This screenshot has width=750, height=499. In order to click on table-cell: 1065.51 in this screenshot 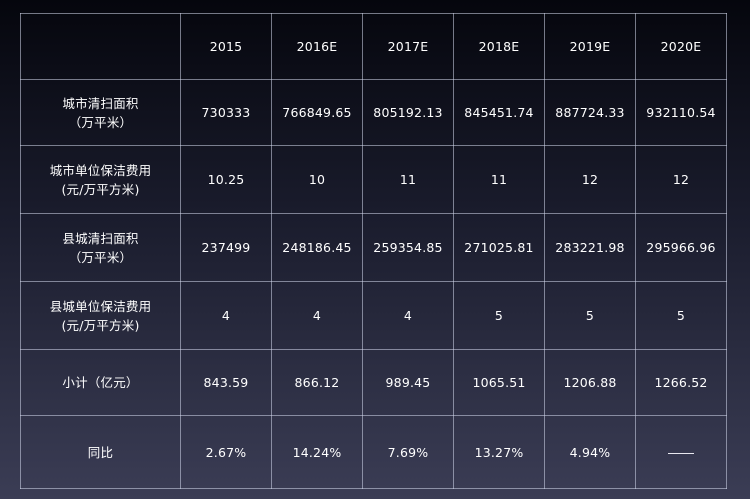, I will do `click(499, 382)`.